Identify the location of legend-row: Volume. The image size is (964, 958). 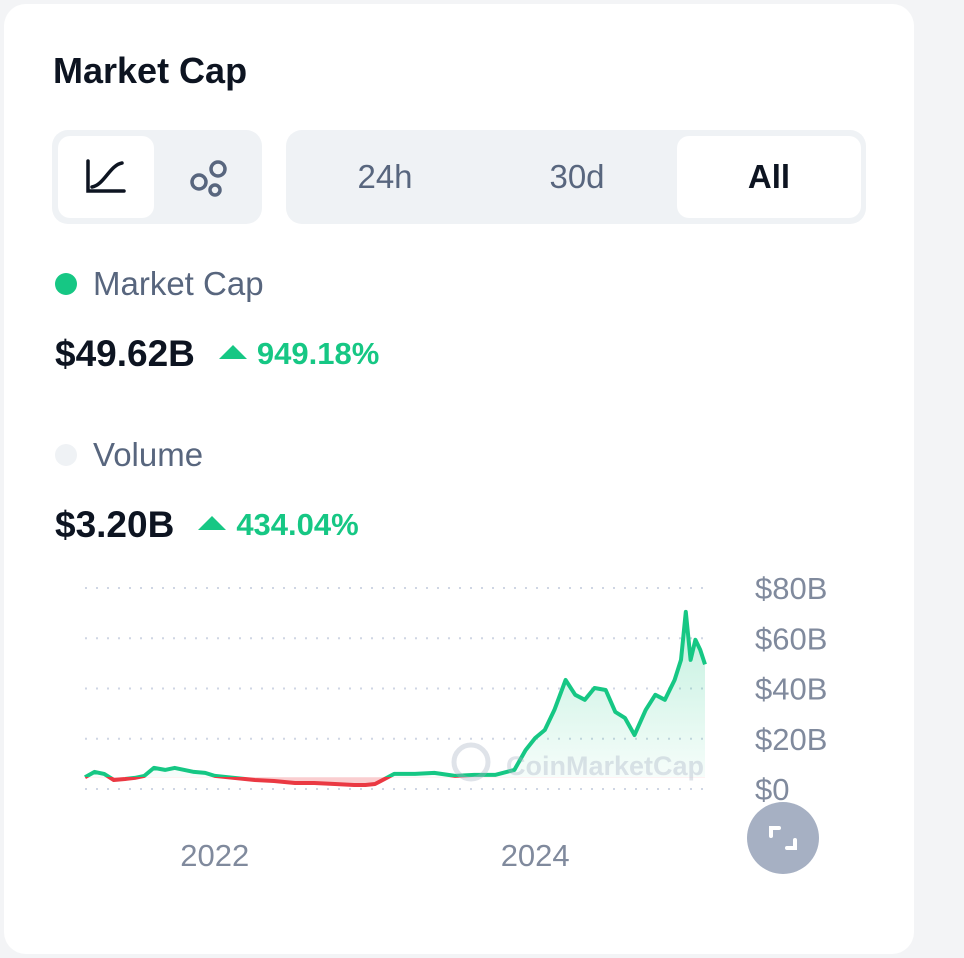
(129, 455).